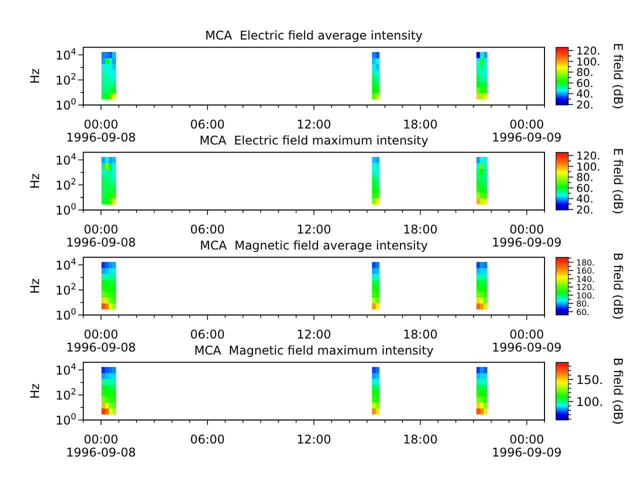  I want to click on color-bar-label: 140., so click(585, 279).